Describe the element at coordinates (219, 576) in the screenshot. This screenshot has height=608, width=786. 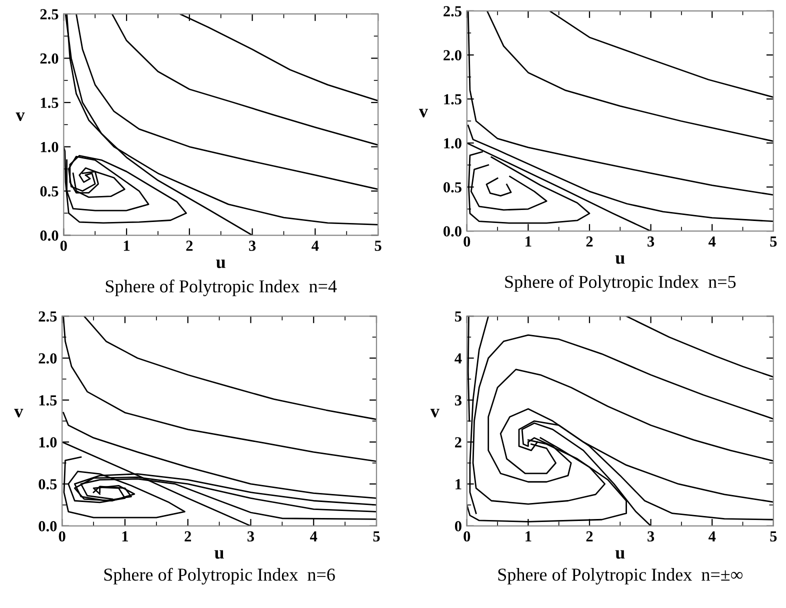
I see `text: Sphere of Polytropic Index n=6` at that location.